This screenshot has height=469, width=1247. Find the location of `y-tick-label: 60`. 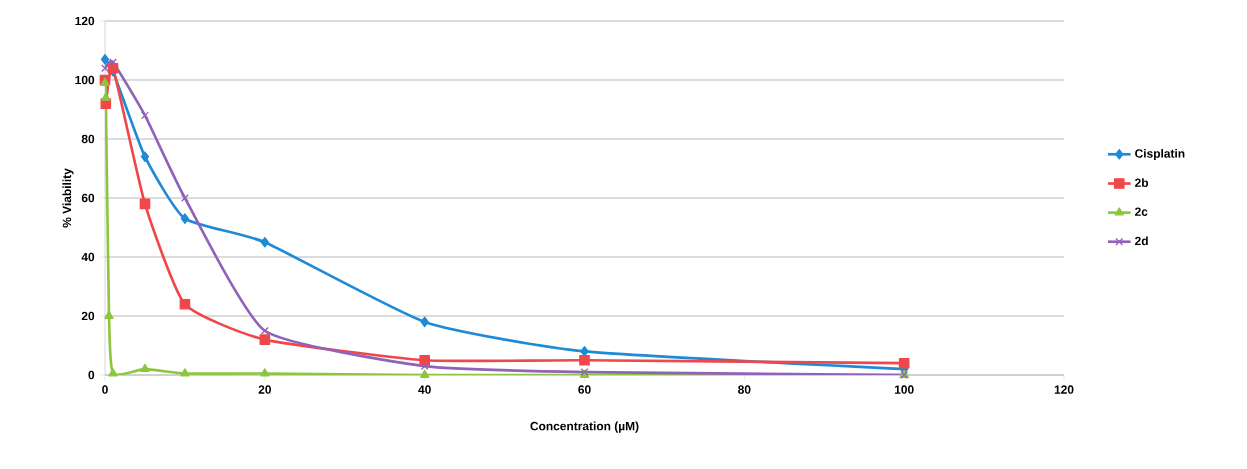

y-tick-label: 60 is located at coordinates (88, 198).